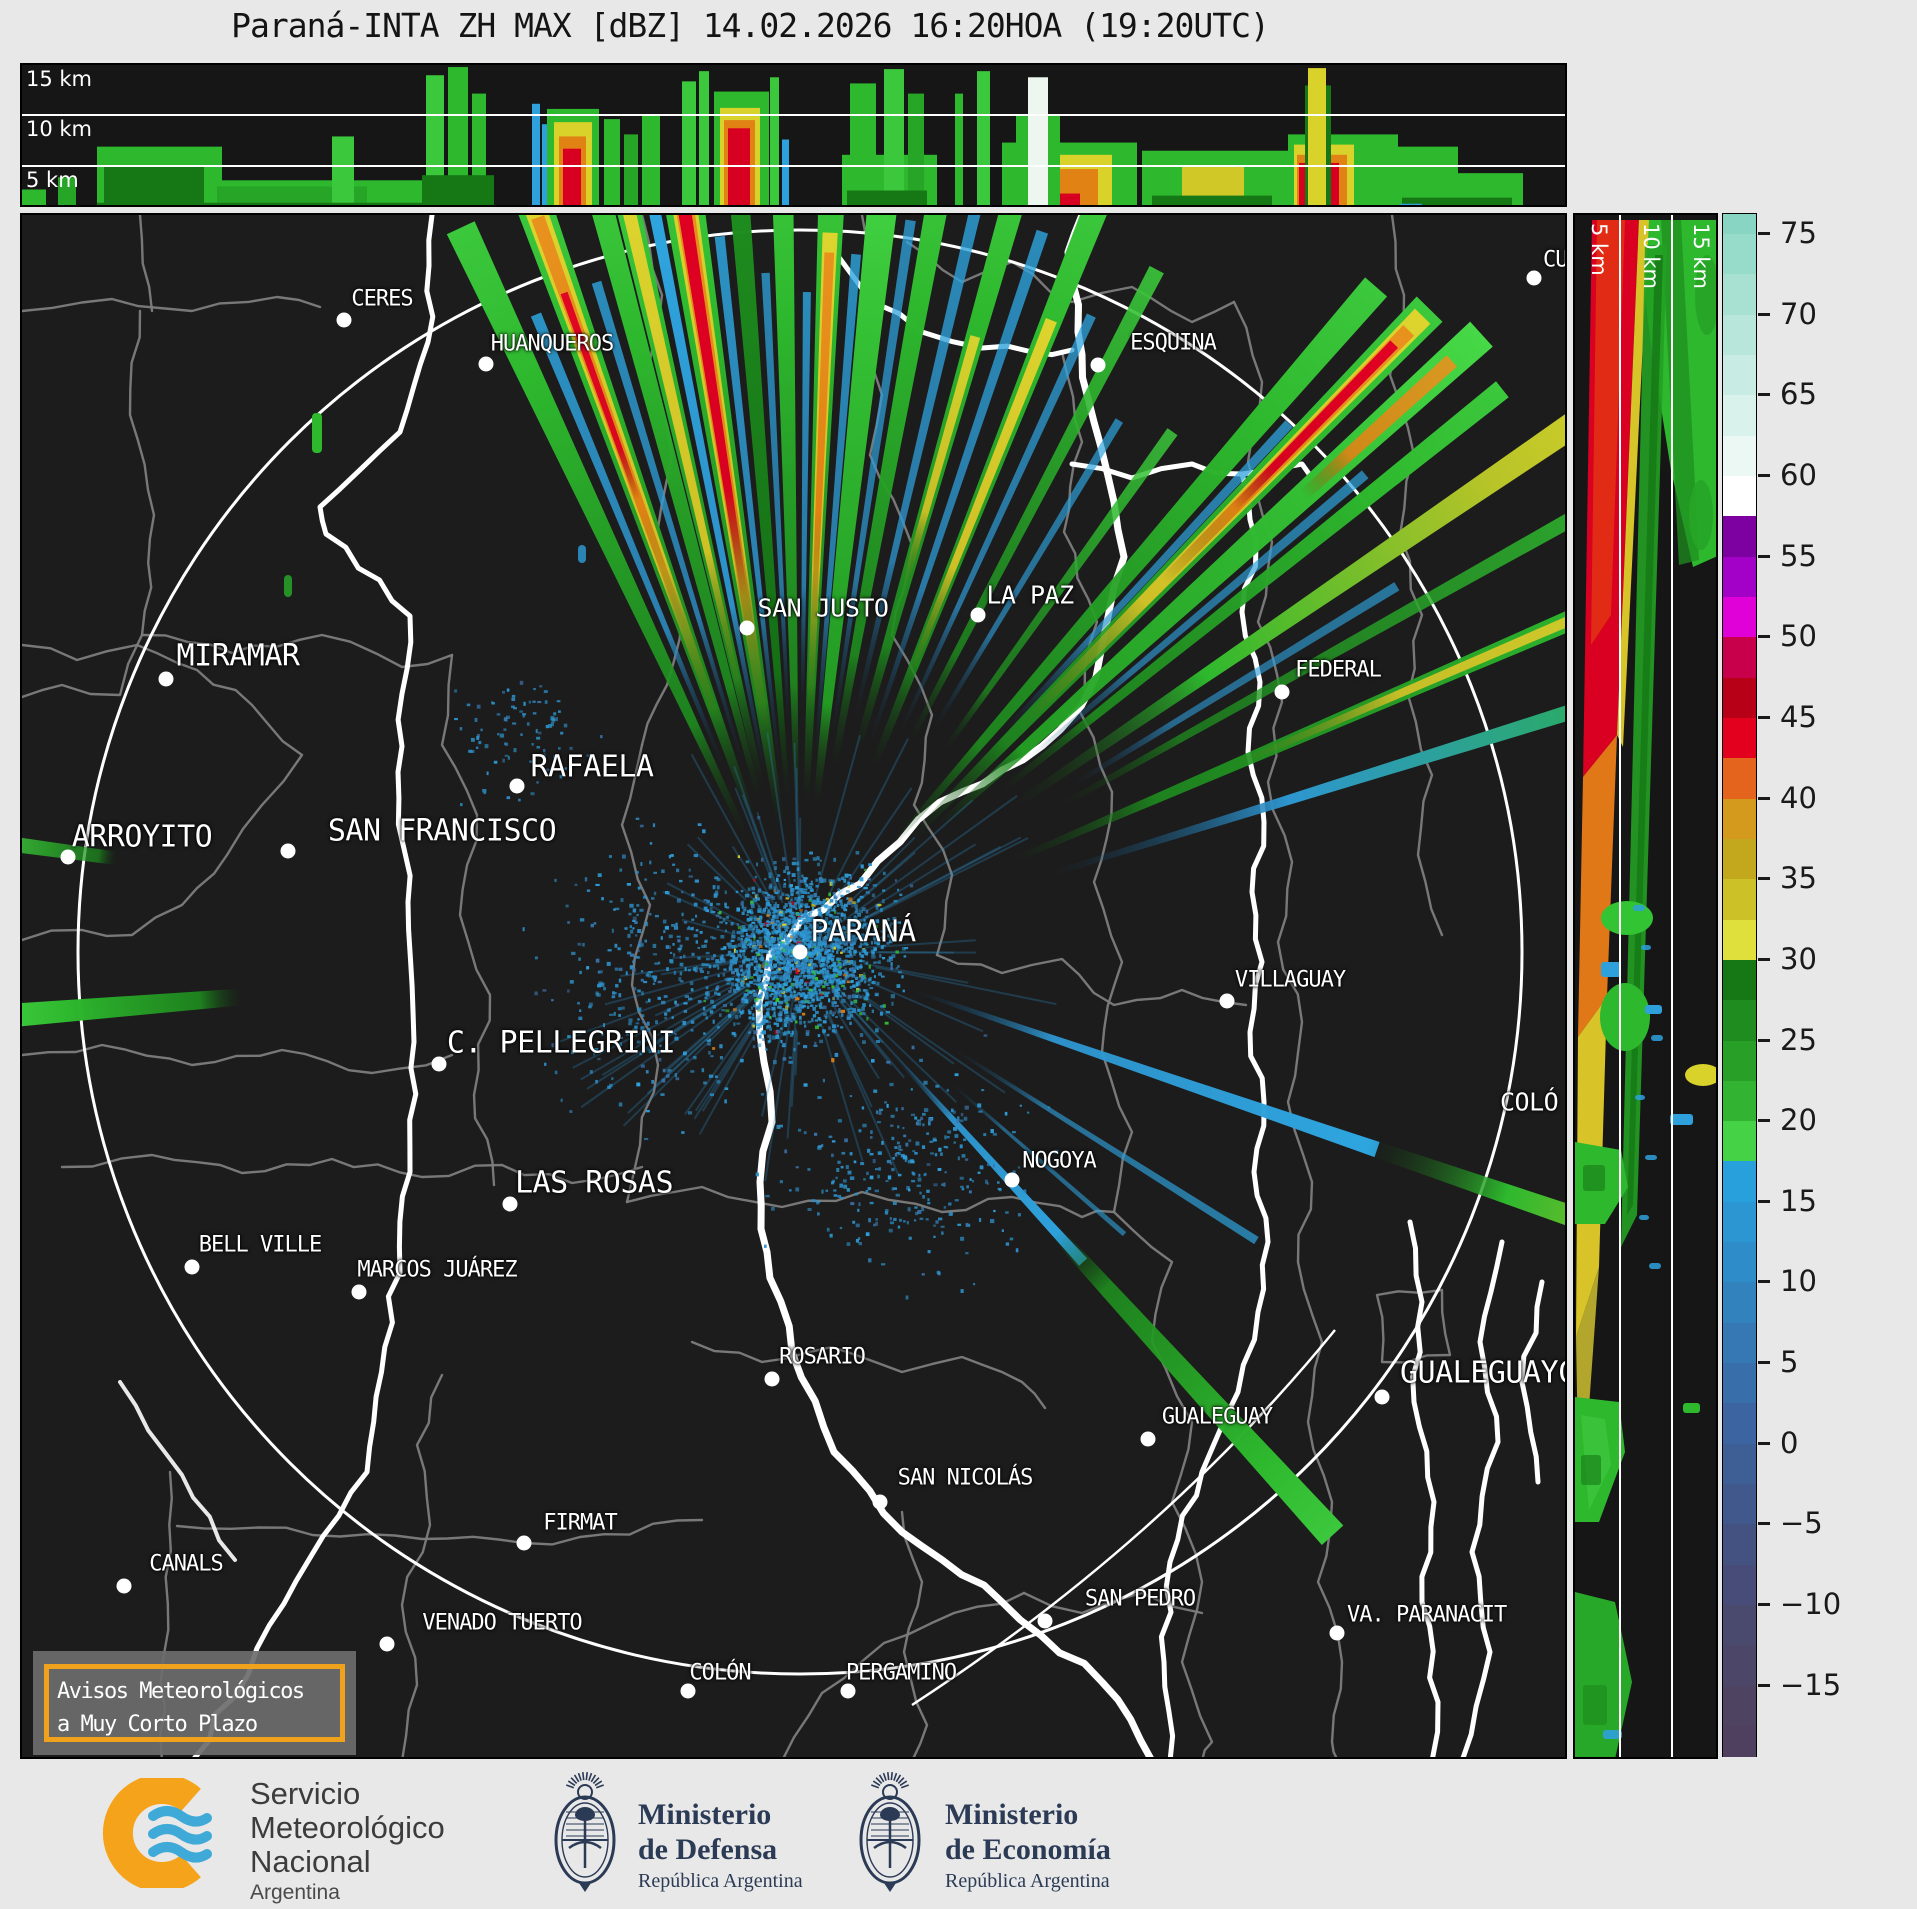 Image resolution: width=1917 pixels, height=1909 pixels. What do you see at coordinates (880, 1502) in the screenshot?
I see `city-dot-san-nicol-s` at bounding box center [880, 1502].